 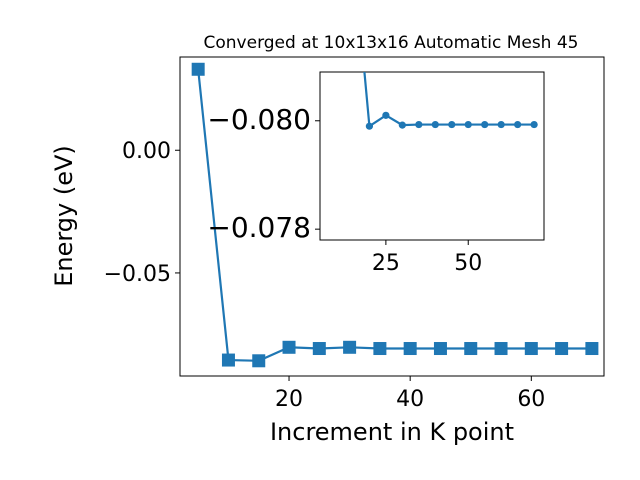 I want to click on chart-title: Converged at 10x13x16 Automatic Mesh 45, so click(x=391, y=43).